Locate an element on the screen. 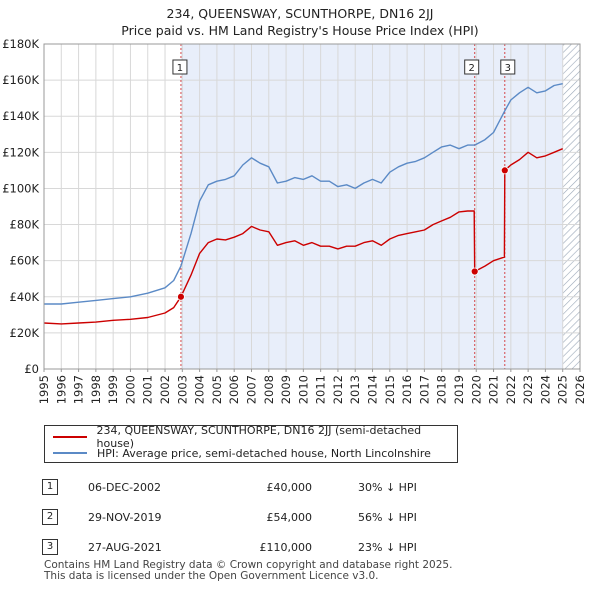 The width and height of the screenshot is (600, 590). y-tick-label: £40K is located at coordinates (25, 297).